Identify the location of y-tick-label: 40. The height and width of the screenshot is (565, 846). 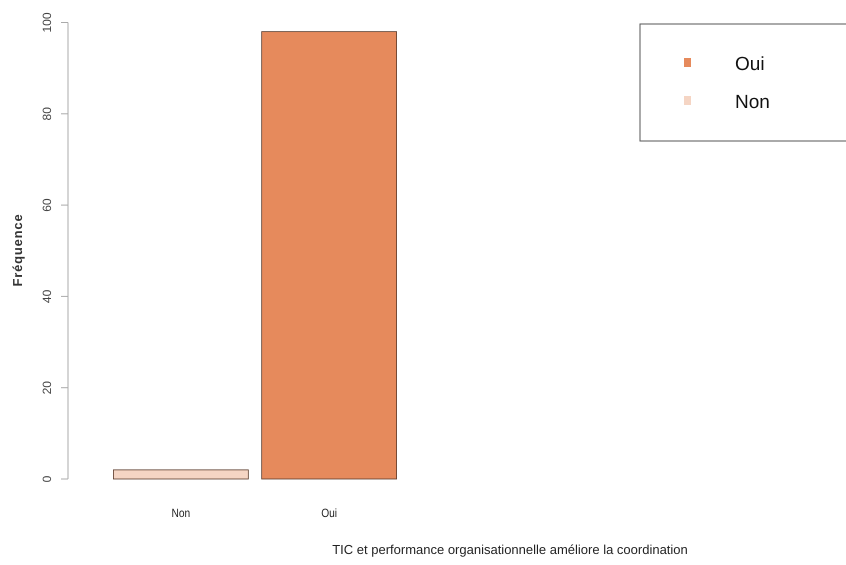
(47, 296).